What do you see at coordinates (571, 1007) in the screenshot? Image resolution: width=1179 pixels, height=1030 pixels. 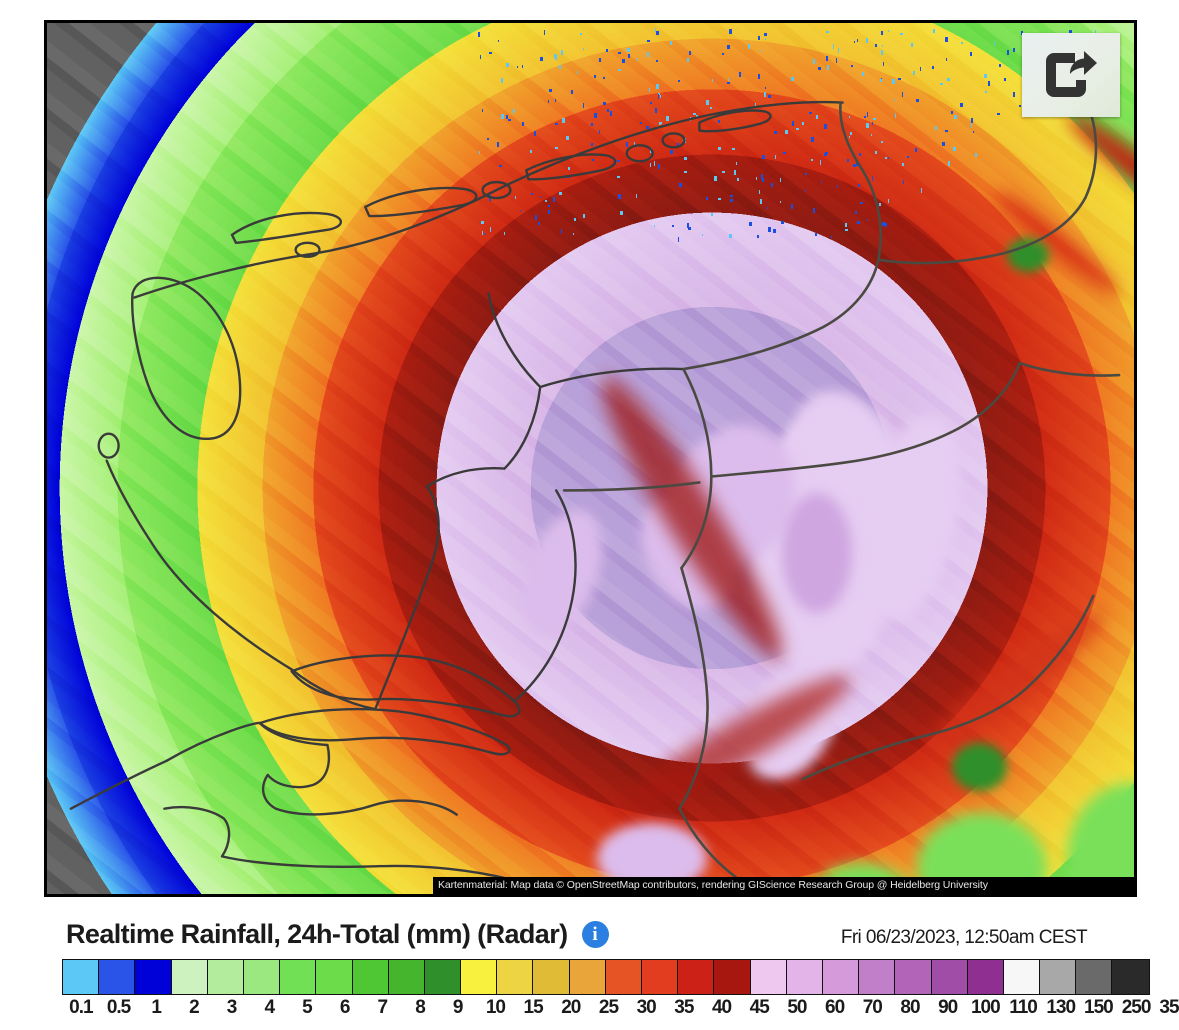 I see `scale-tick-label: 20` at bounding box center [571, 1007].